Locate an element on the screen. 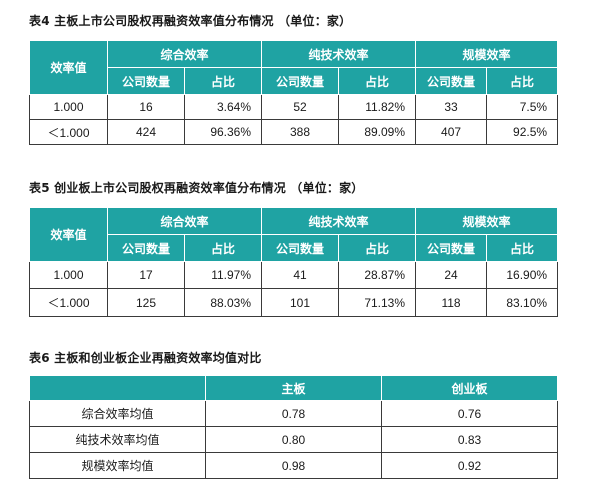 The image size is (590, 496). table-cell: 52 is located at coordinates (300, 107).